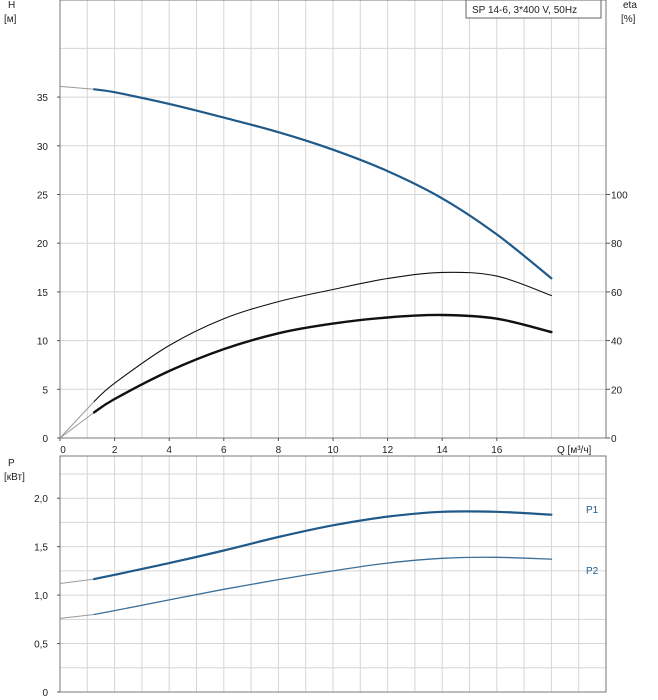  Describe the element at coordinates (43, 342) in the screenshot. I see `y-tick-label-head: 10` at that location.